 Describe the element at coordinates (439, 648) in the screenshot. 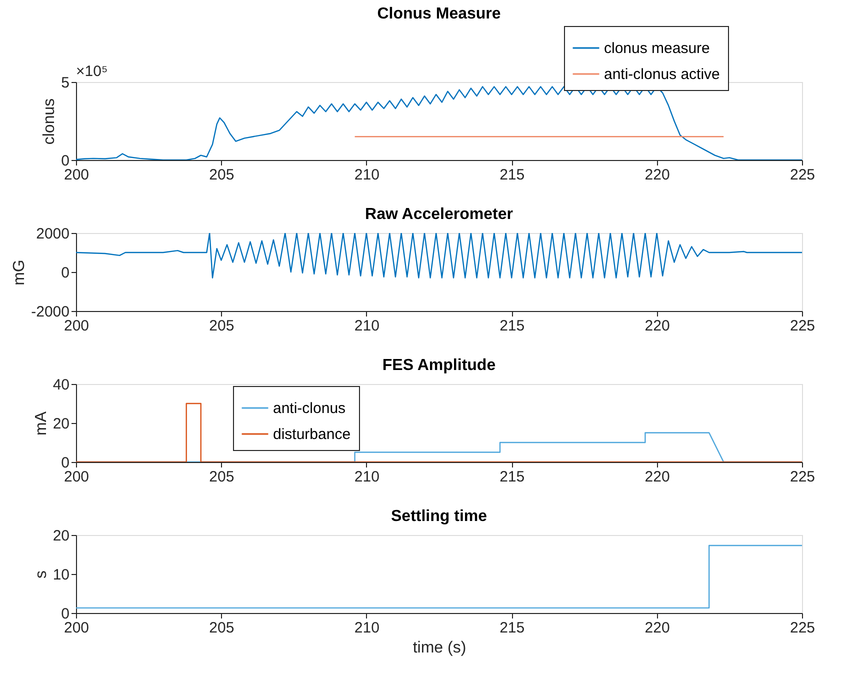

I see `x-axis-title: time (s)` at that location.